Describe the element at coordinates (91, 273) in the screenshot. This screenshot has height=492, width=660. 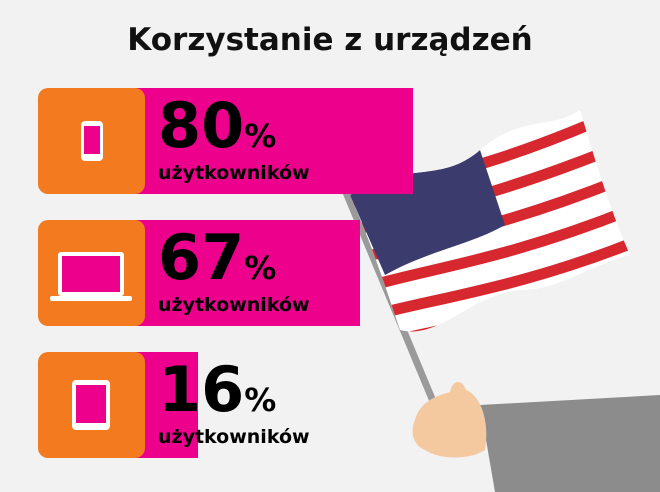
I see `laptop-icon` at that location.